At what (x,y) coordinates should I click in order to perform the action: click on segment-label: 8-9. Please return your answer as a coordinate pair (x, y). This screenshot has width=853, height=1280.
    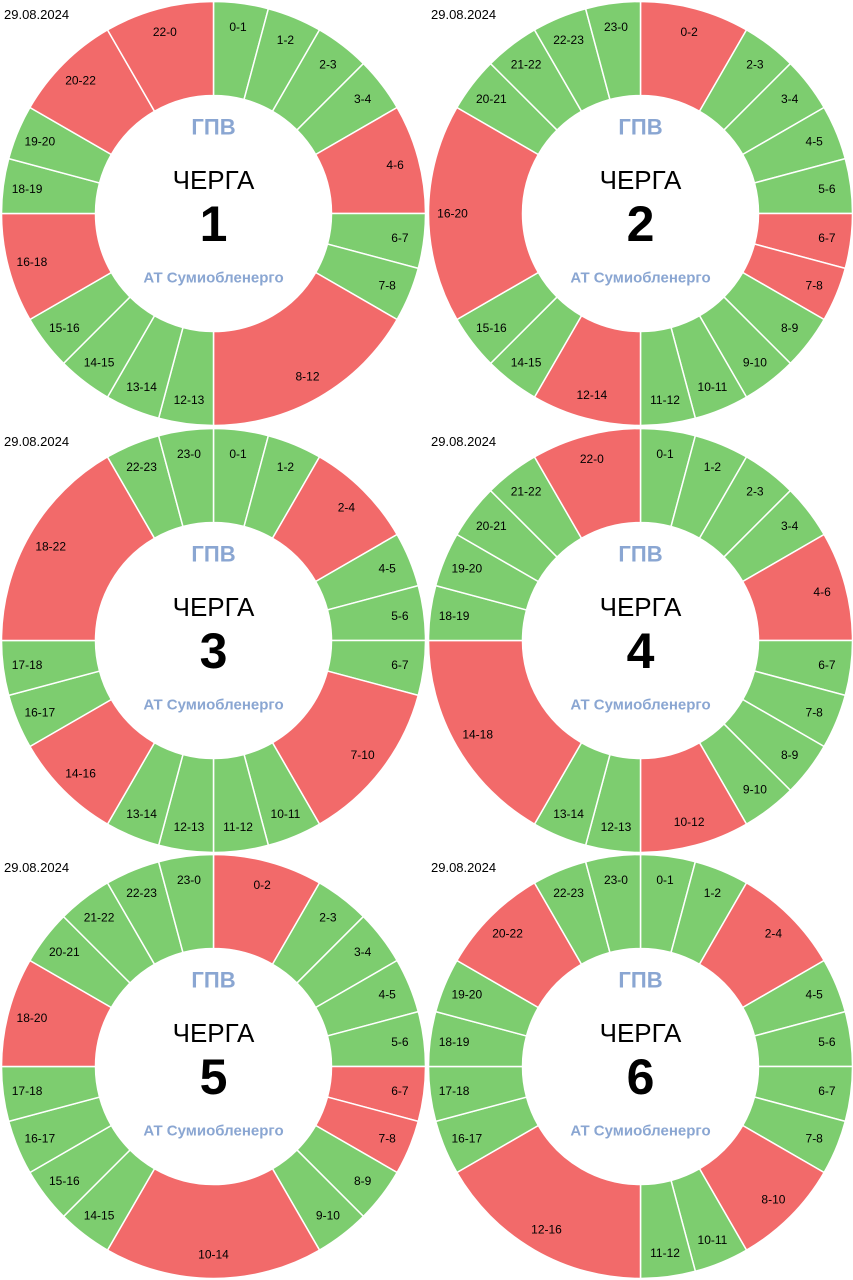
    Looking at the image, I should click on (790, 755).